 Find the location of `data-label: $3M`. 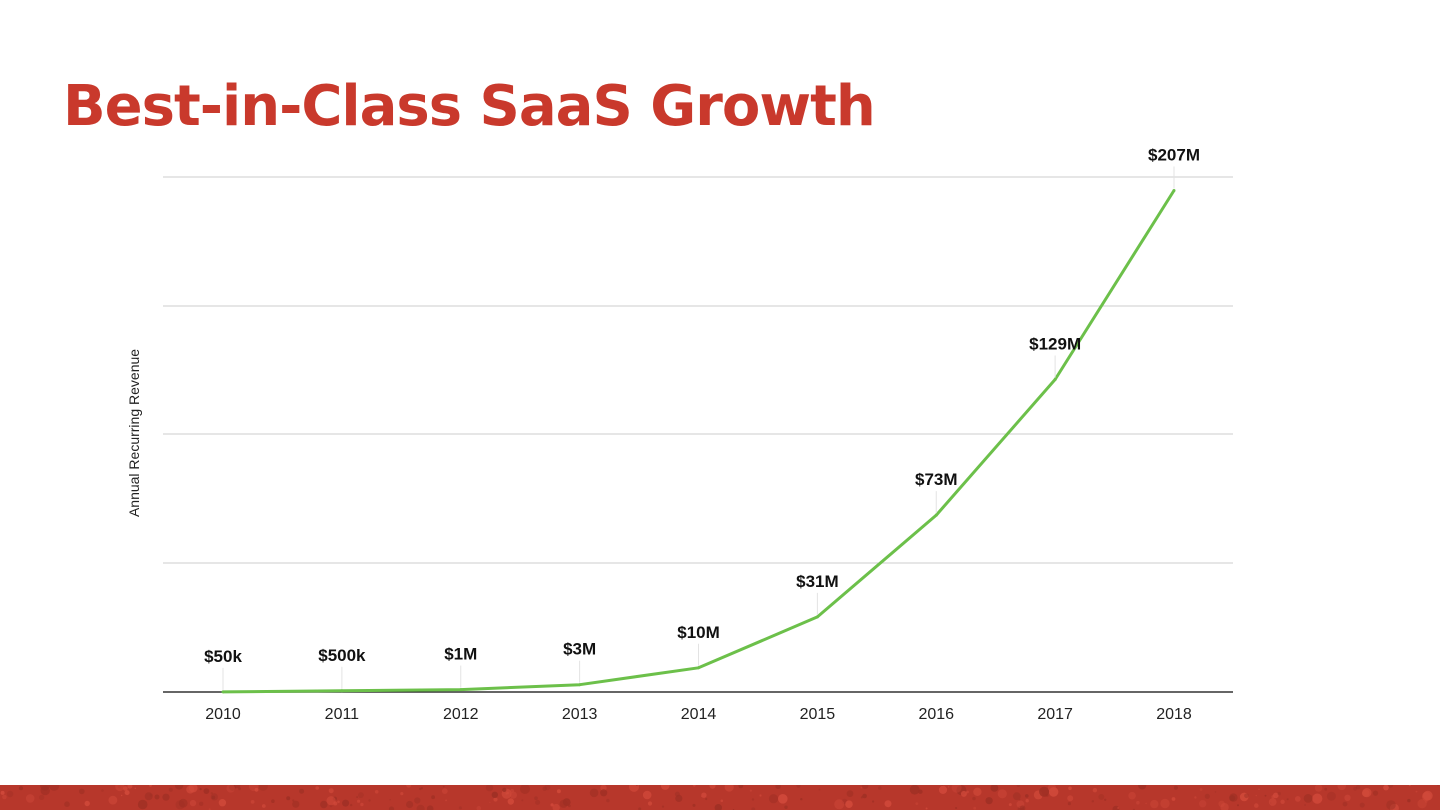

data-label: $3M is located at coordinates (579, 649).